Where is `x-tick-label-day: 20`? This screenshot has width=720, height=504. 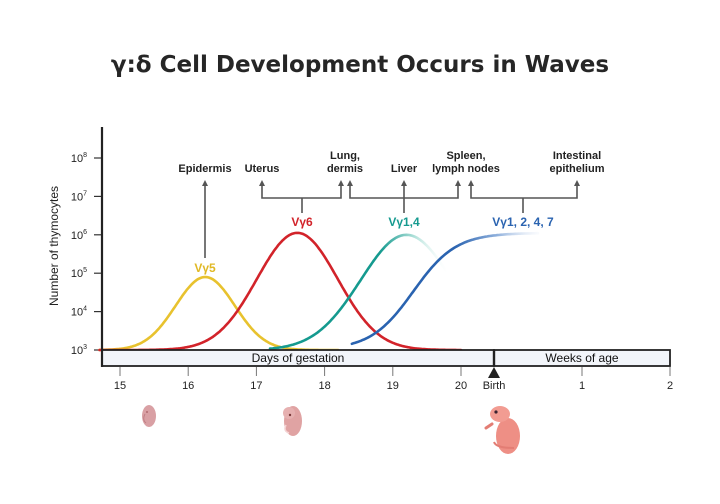
x-tick-label-day: 20 is located at coordinates (461, 386).